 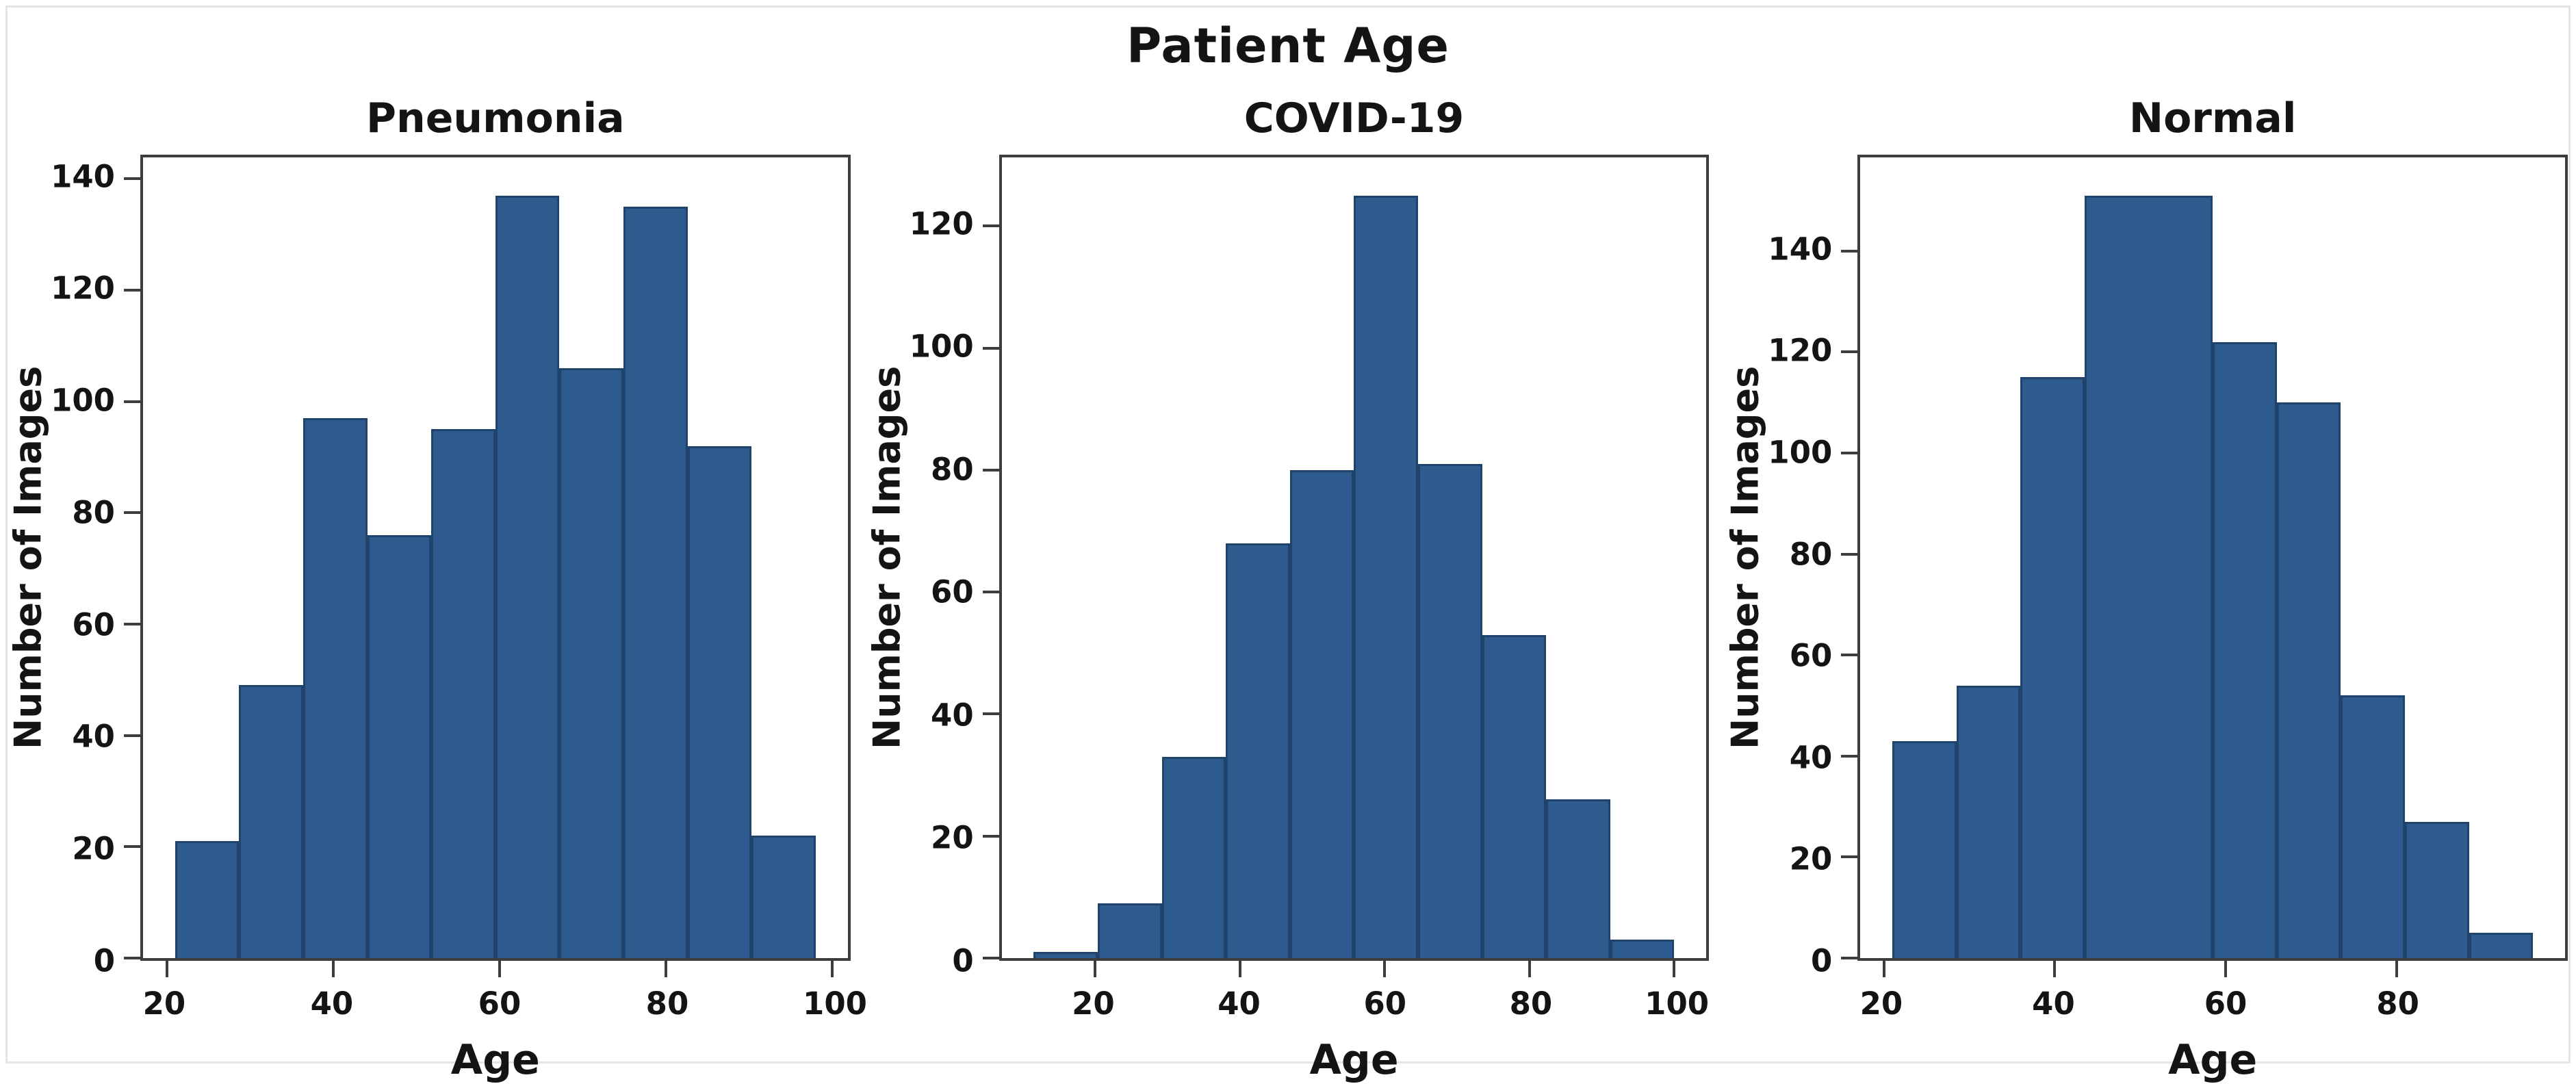 I want to click on subplot-title: Pneumonia, so click(x=495, y=118).